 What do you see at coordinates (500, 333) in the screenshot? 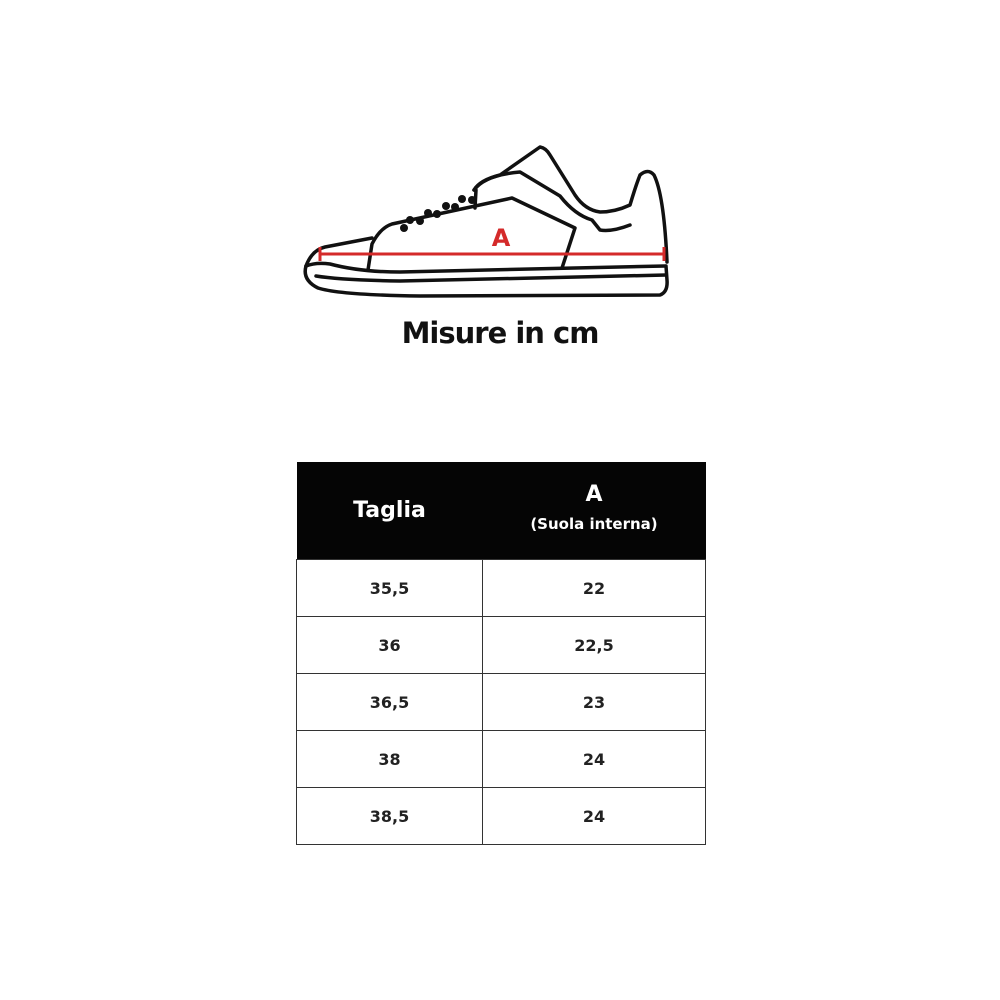
I see `caption: Misure in cm` at bounding box center [500, 333].